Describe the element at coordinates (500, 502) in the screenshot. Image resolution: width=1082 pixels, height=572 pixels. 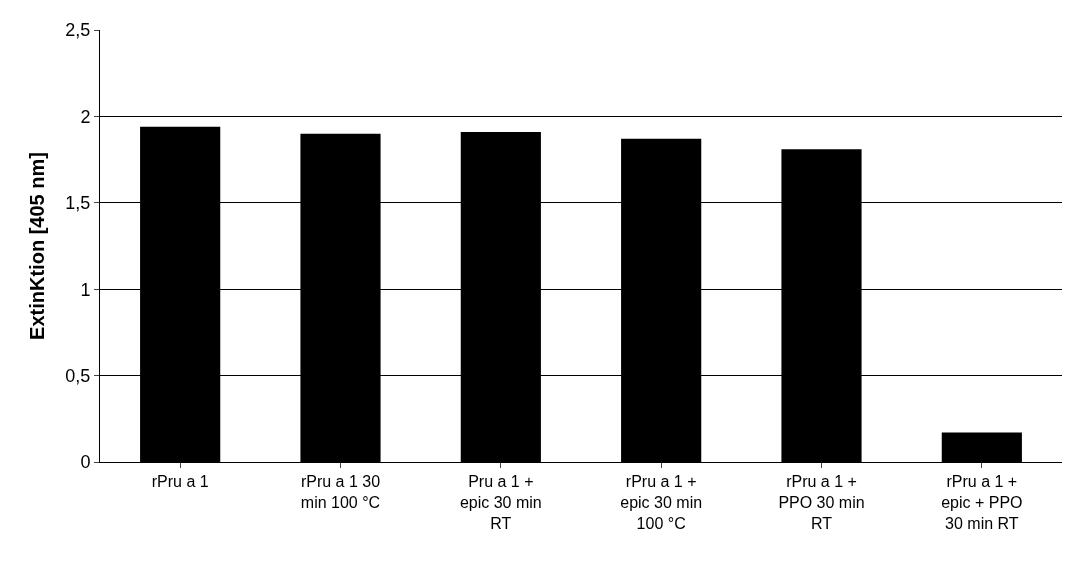
I see `x-tick-label: Pru a 1 + epic 30 min RT` at that location.